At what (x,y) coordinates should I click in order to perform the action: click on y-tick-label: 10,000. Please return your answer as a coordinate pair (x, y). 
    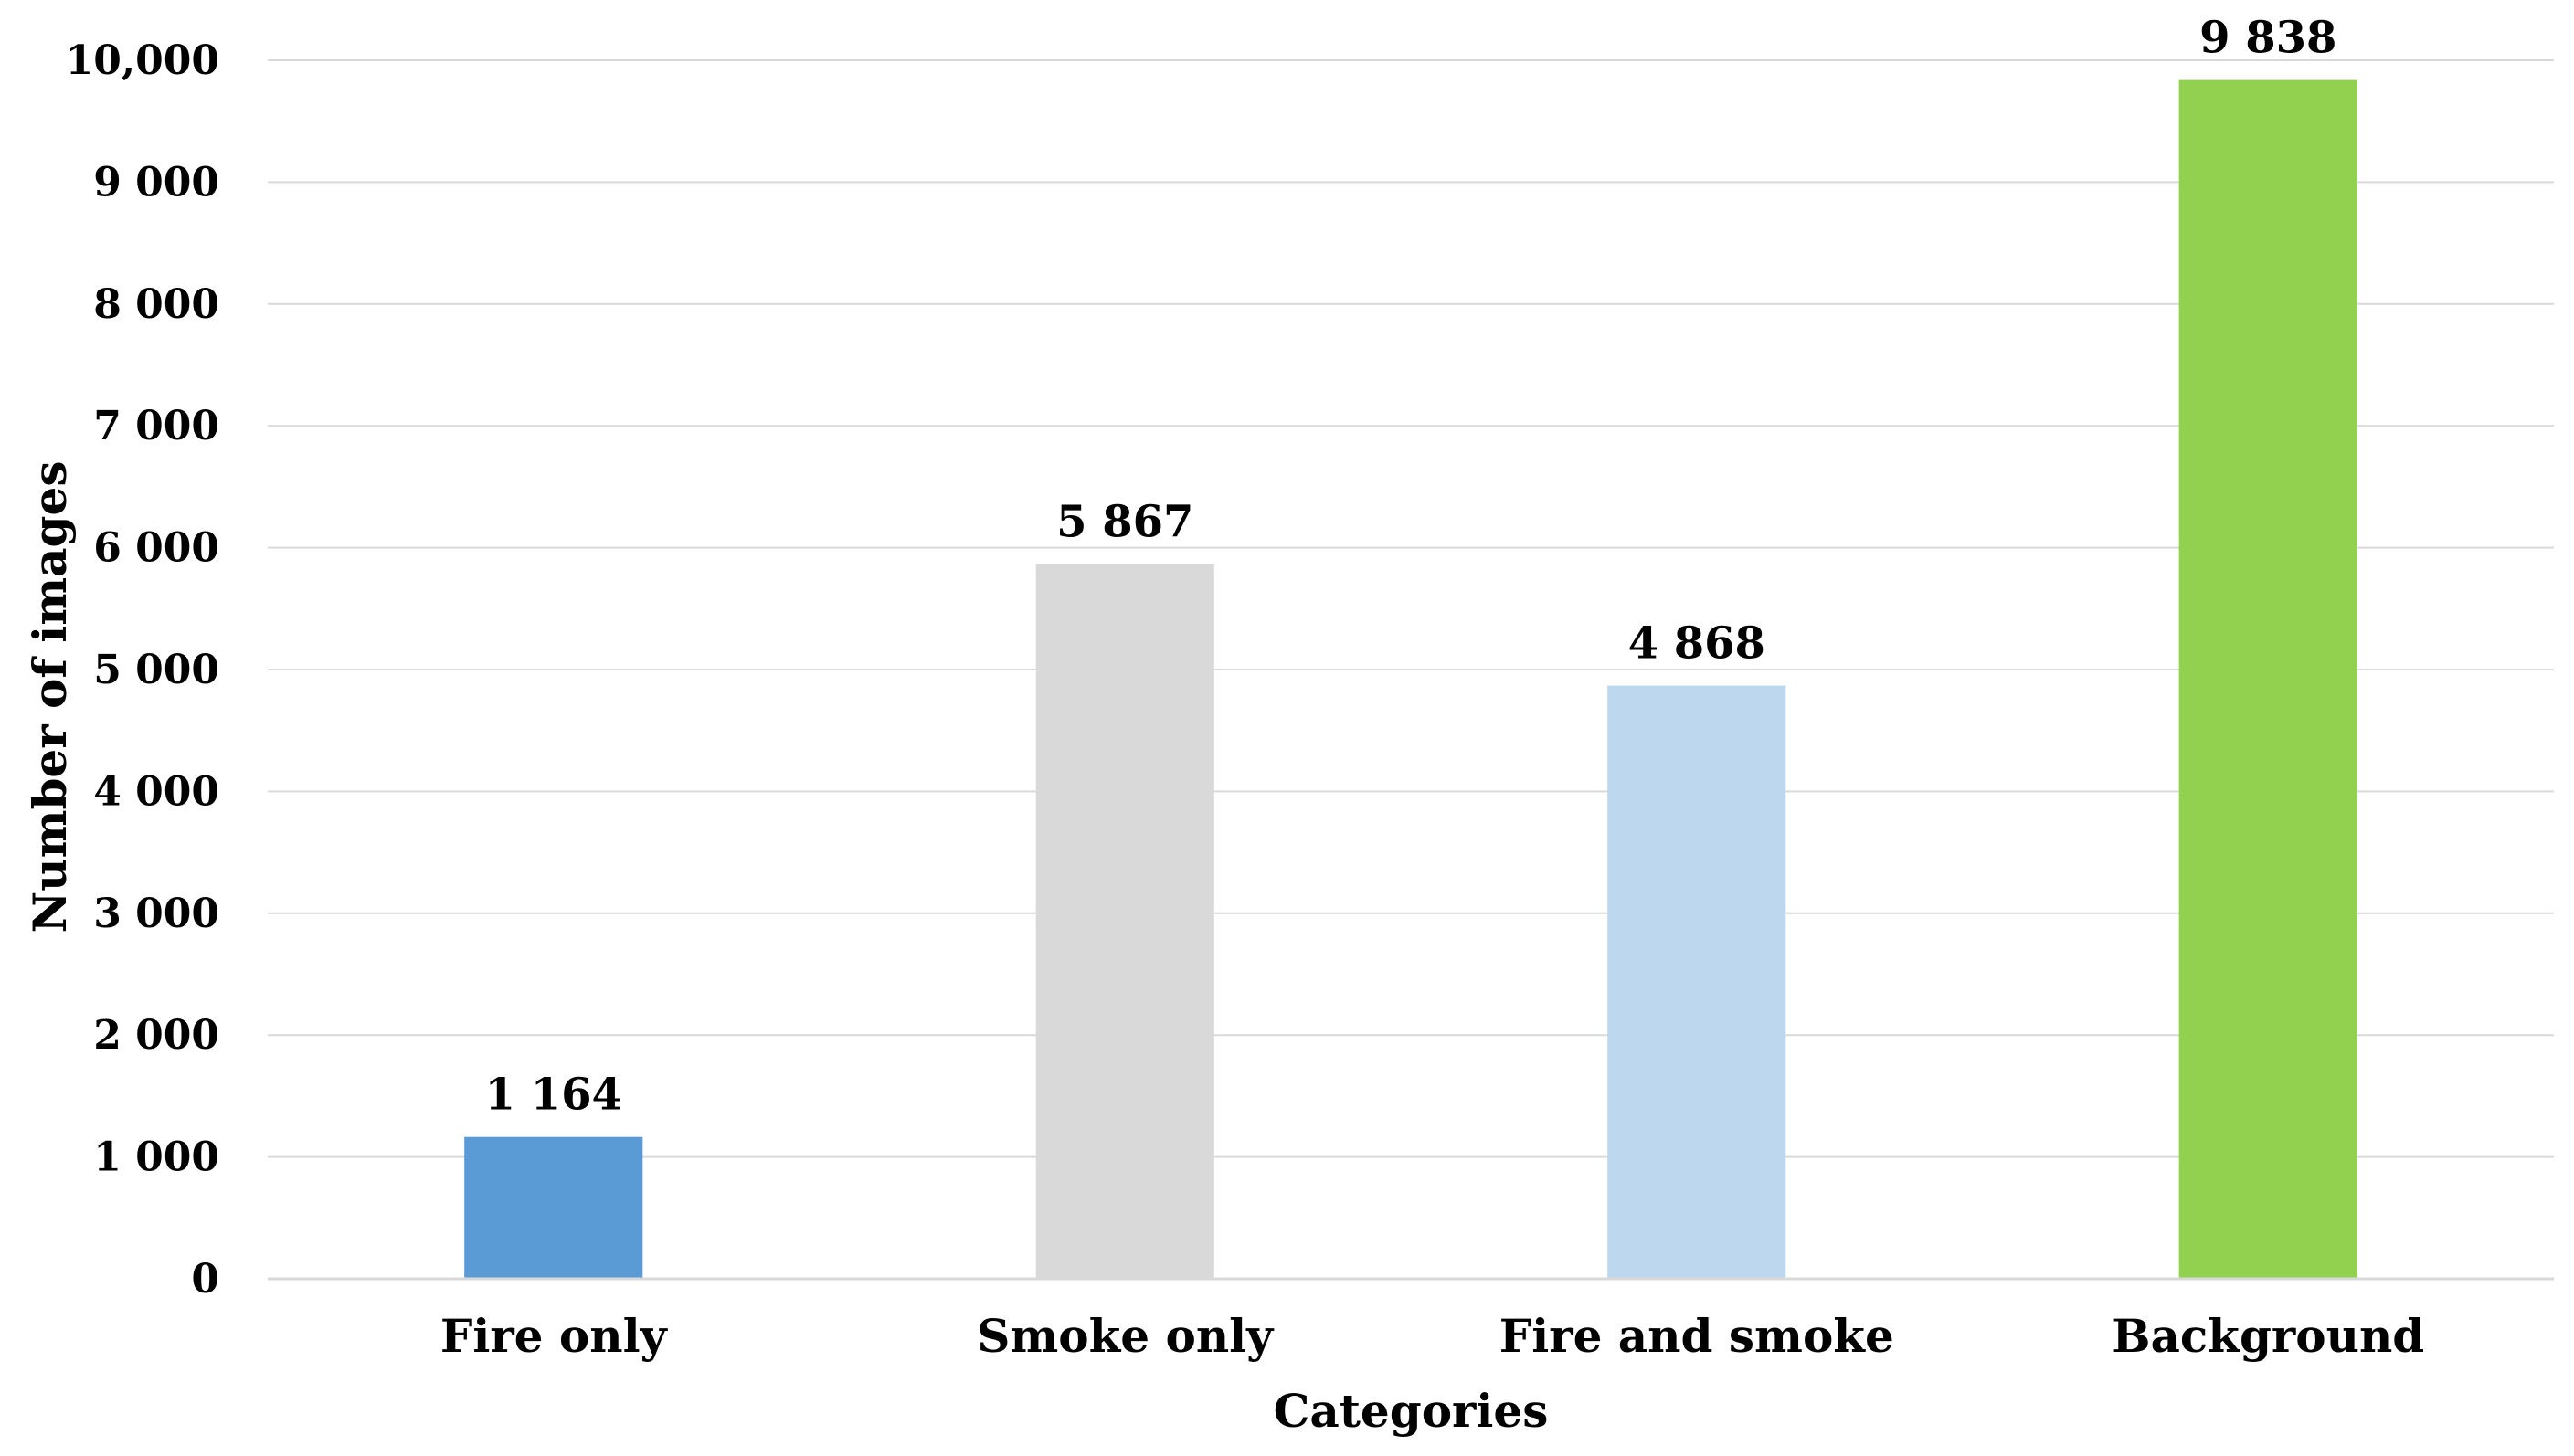
    Looking at the image, I should click on (142, 61).